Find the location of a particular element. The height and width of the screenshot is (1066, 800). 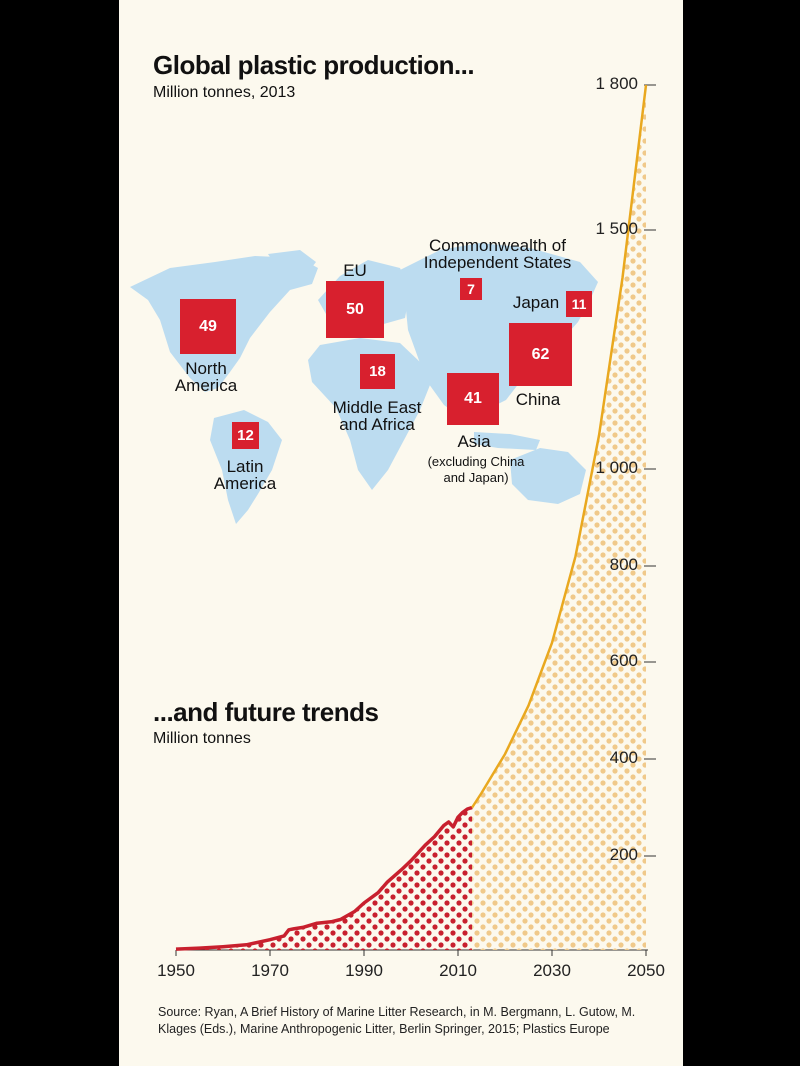

region-label-asia: Asia is located at coordinates (474, 441).